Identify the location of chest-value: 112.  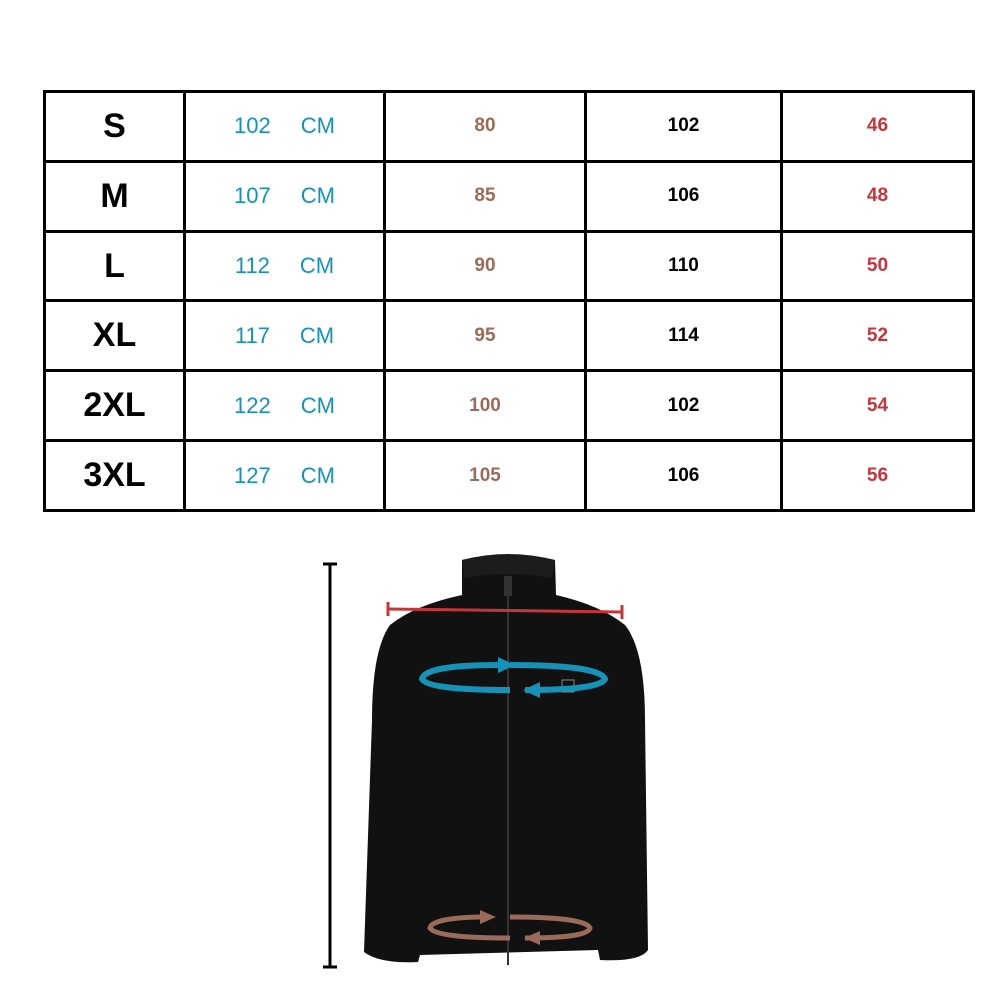
(252, 266).